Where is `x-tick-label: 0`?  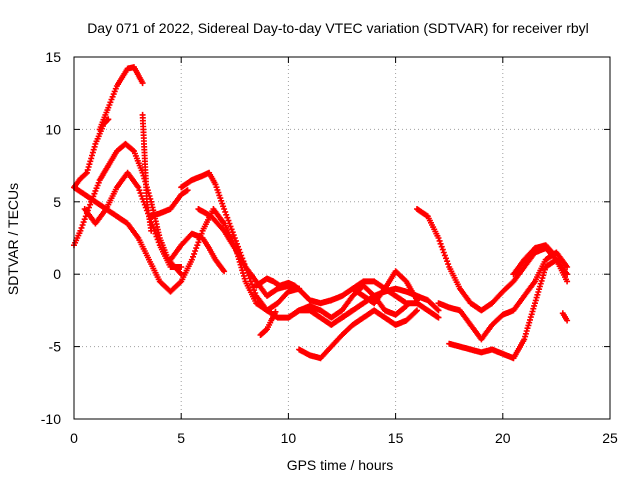 x-tick-label: 0 is located at coordinates (74, 438).